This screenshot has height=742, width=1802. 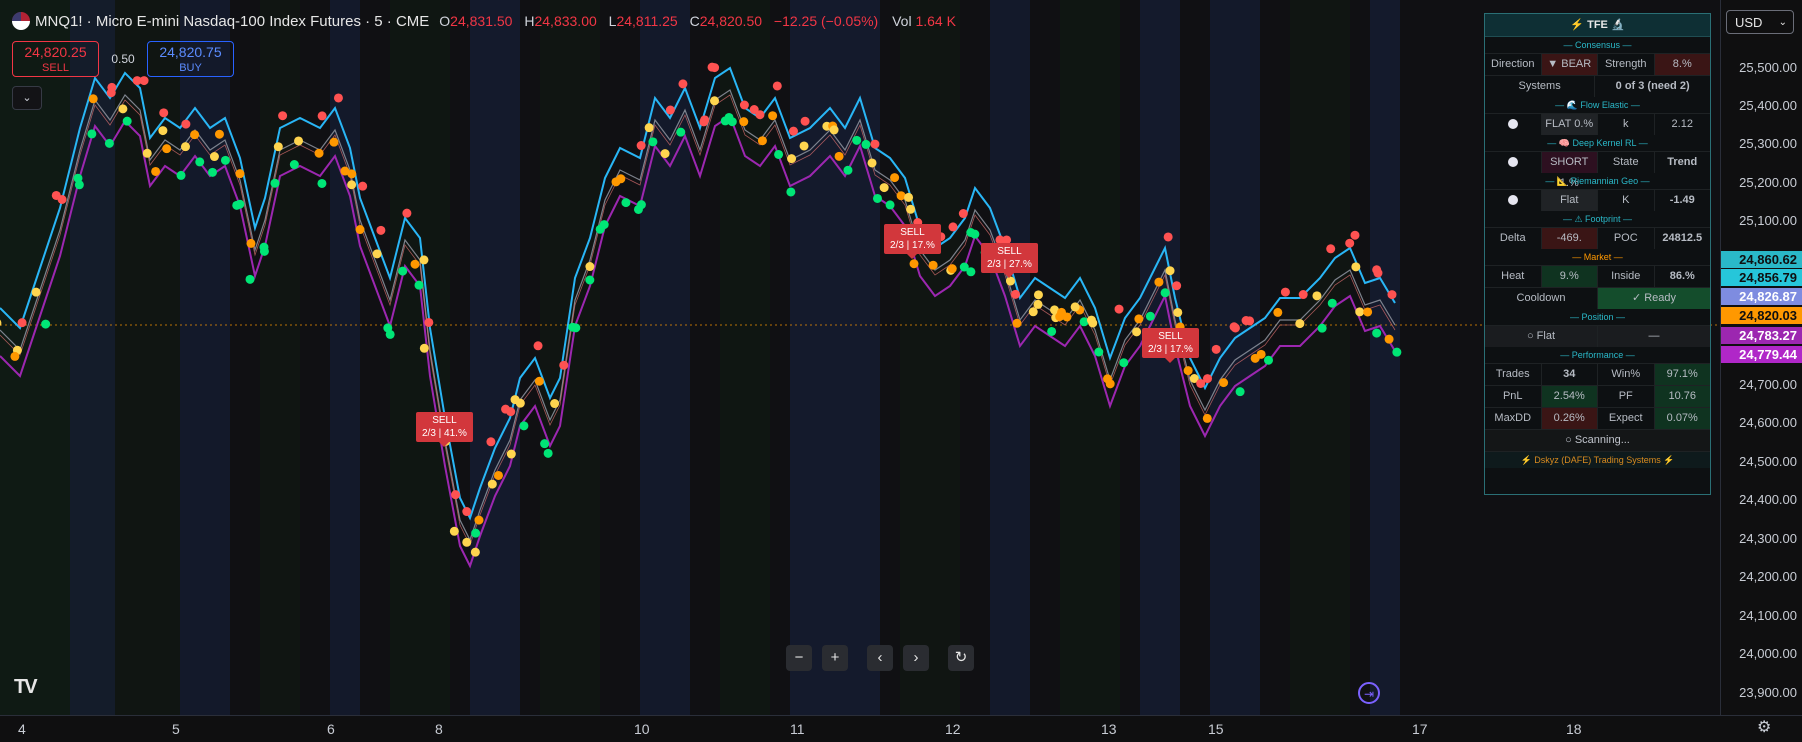 I want to click on currency-select: USD ⌄, so click(x=1760, y=22).